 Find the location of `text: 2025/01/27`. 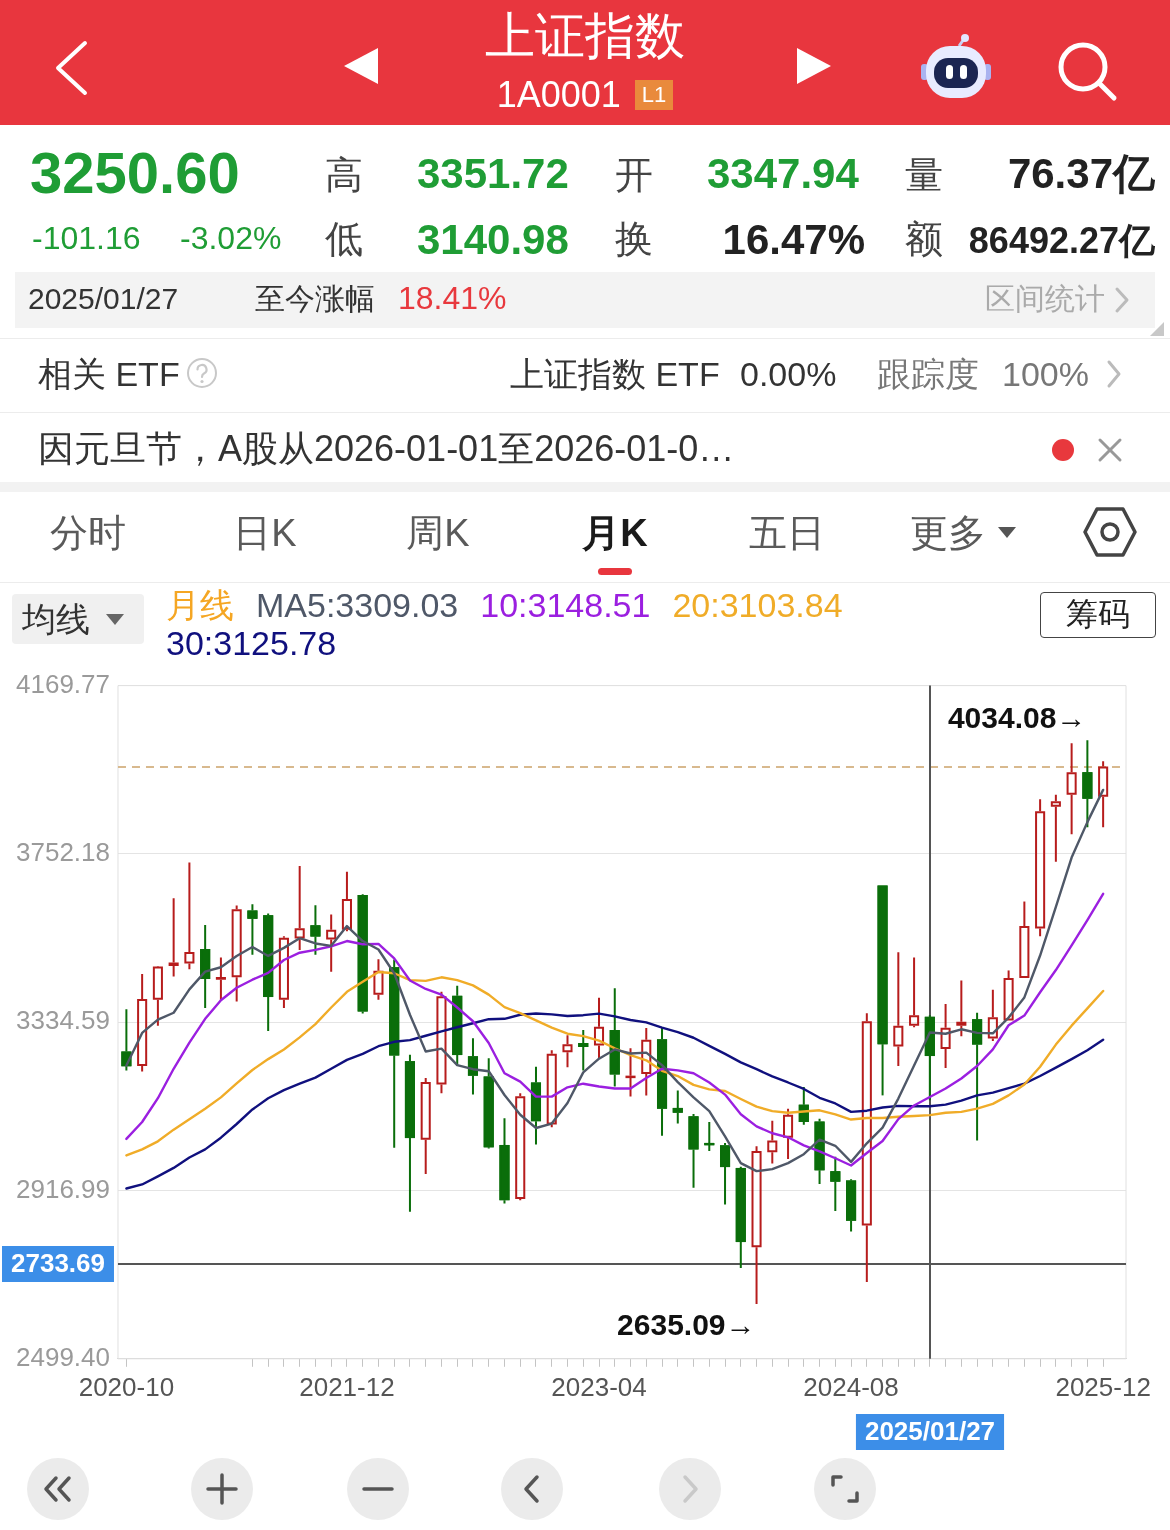

text: 2025/01/27 is located at coordinates (103, 299).